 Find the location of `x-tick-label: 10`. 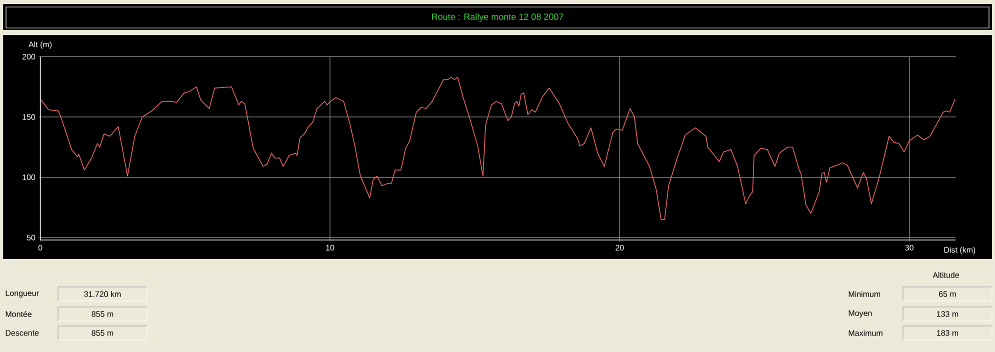

x-tick-label: 10 is located at coordinates (330, 247).